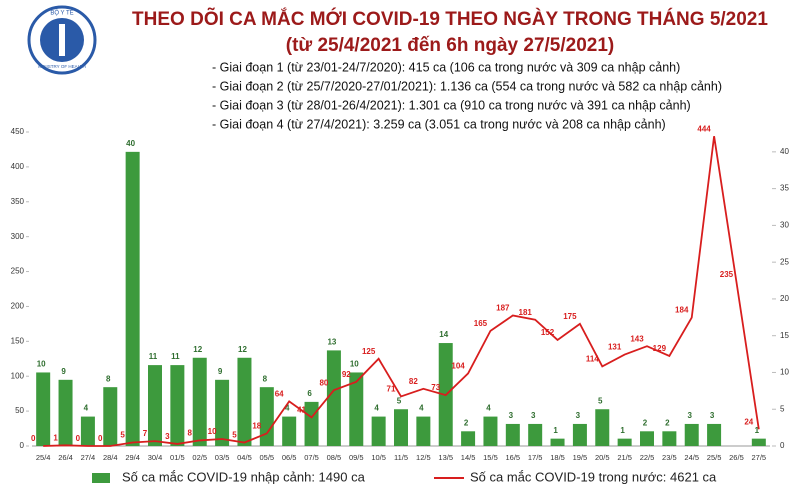 Image resolution: width=800 pixels, height=494 pixels. I want to click on line-value-label: 444, so click(704, 128).